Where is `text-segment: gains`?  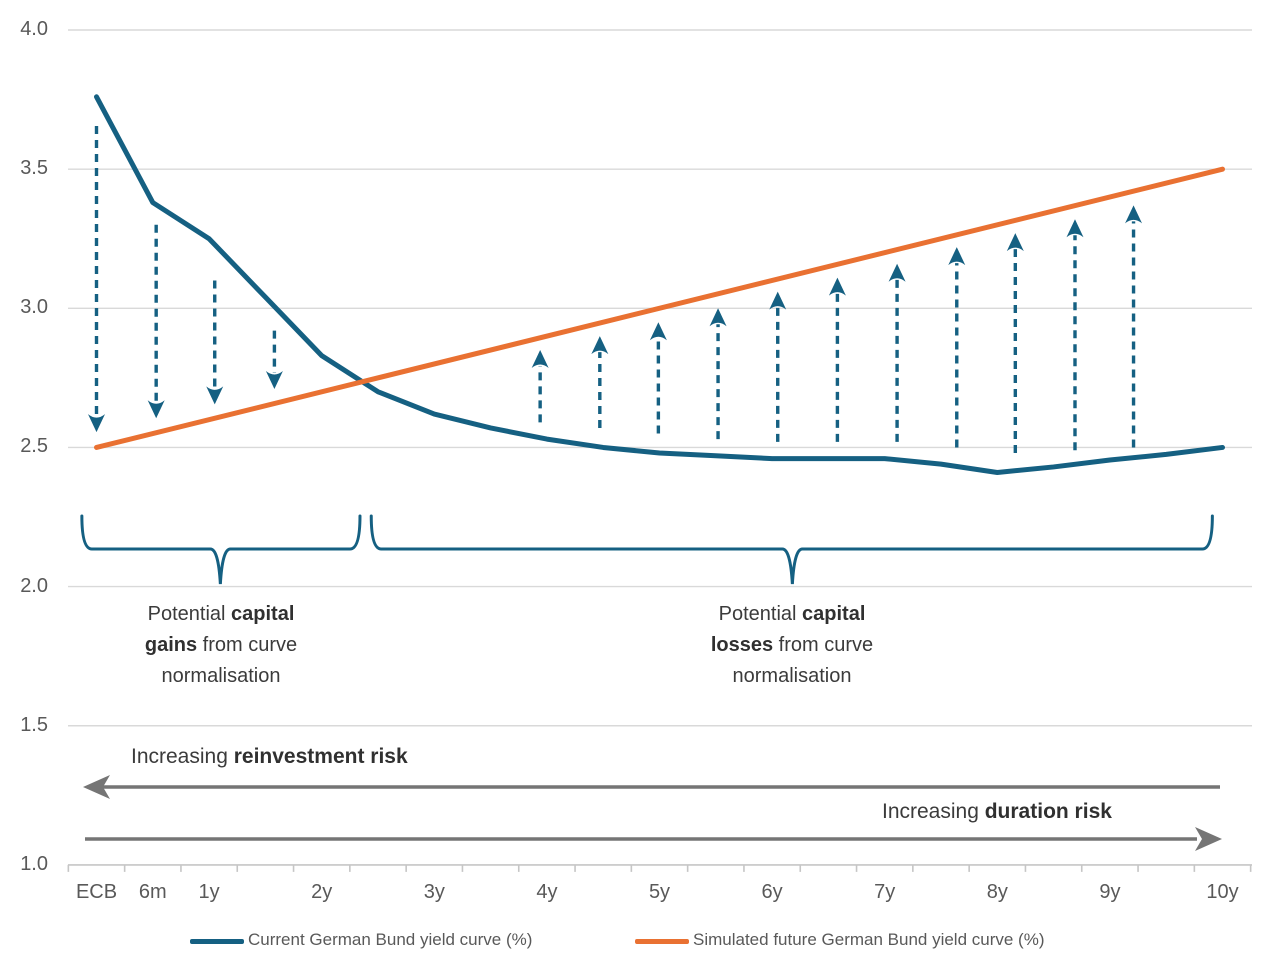
text-segment: gains is located at coordinates (171, 645).